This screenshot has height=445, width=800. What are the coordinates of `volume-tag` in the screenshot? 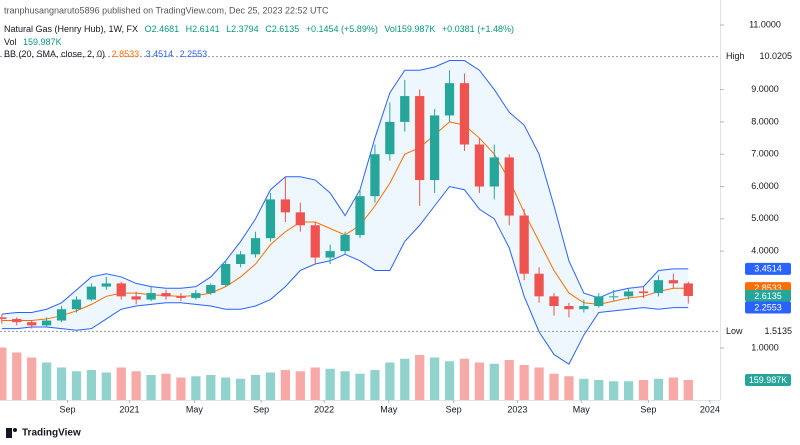 It's located at (768, 380).